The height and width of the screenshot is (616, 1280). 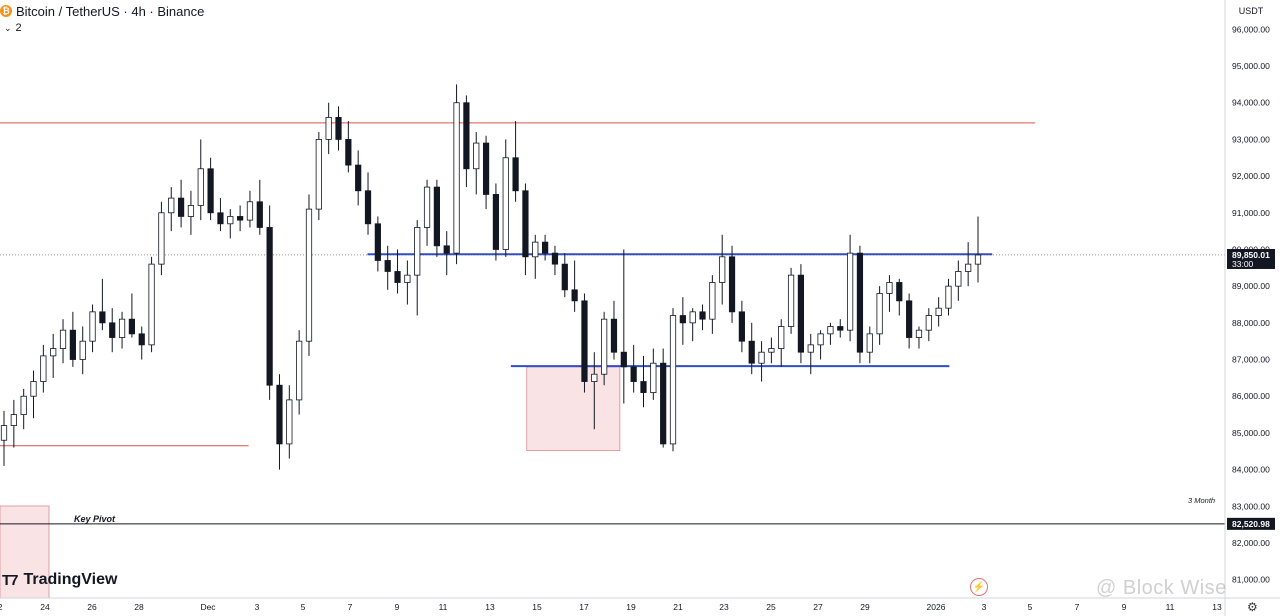 I want to click on symbol-title: Bitcoin / TetherUS · 4h · Binance, so click(x=110, y=11).